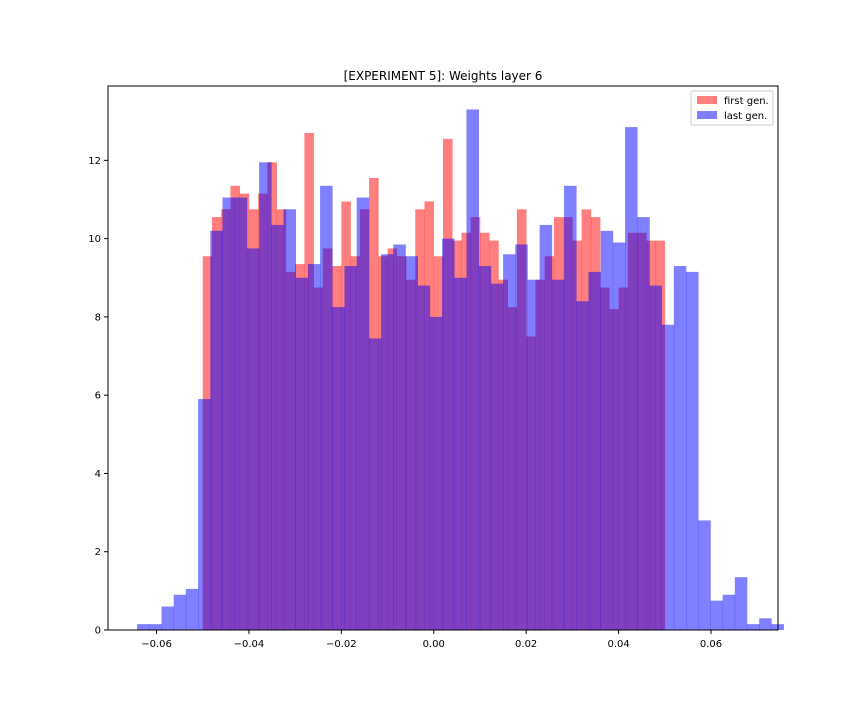  I want to click on y-tick-label: 12, so click(94, 161).